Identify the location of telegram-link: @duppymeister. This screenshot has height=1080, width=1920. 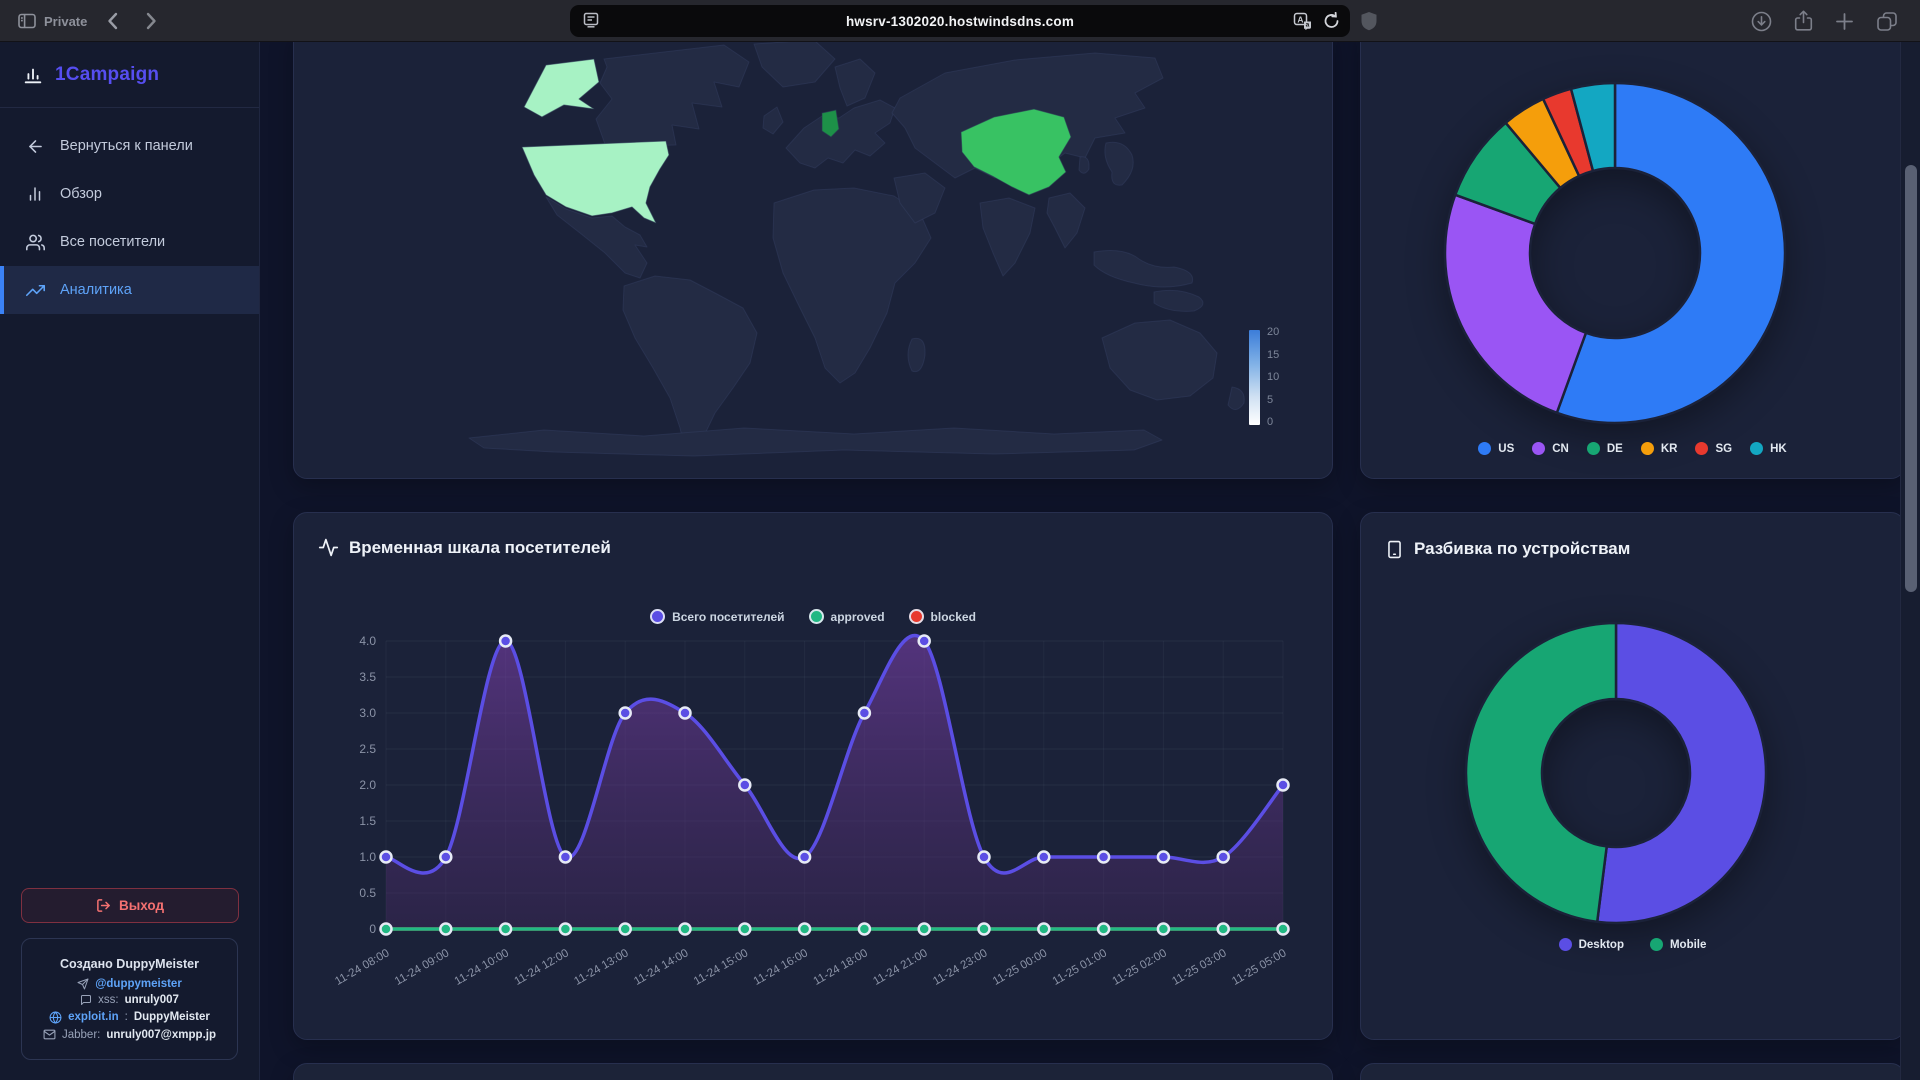
(138, 983).